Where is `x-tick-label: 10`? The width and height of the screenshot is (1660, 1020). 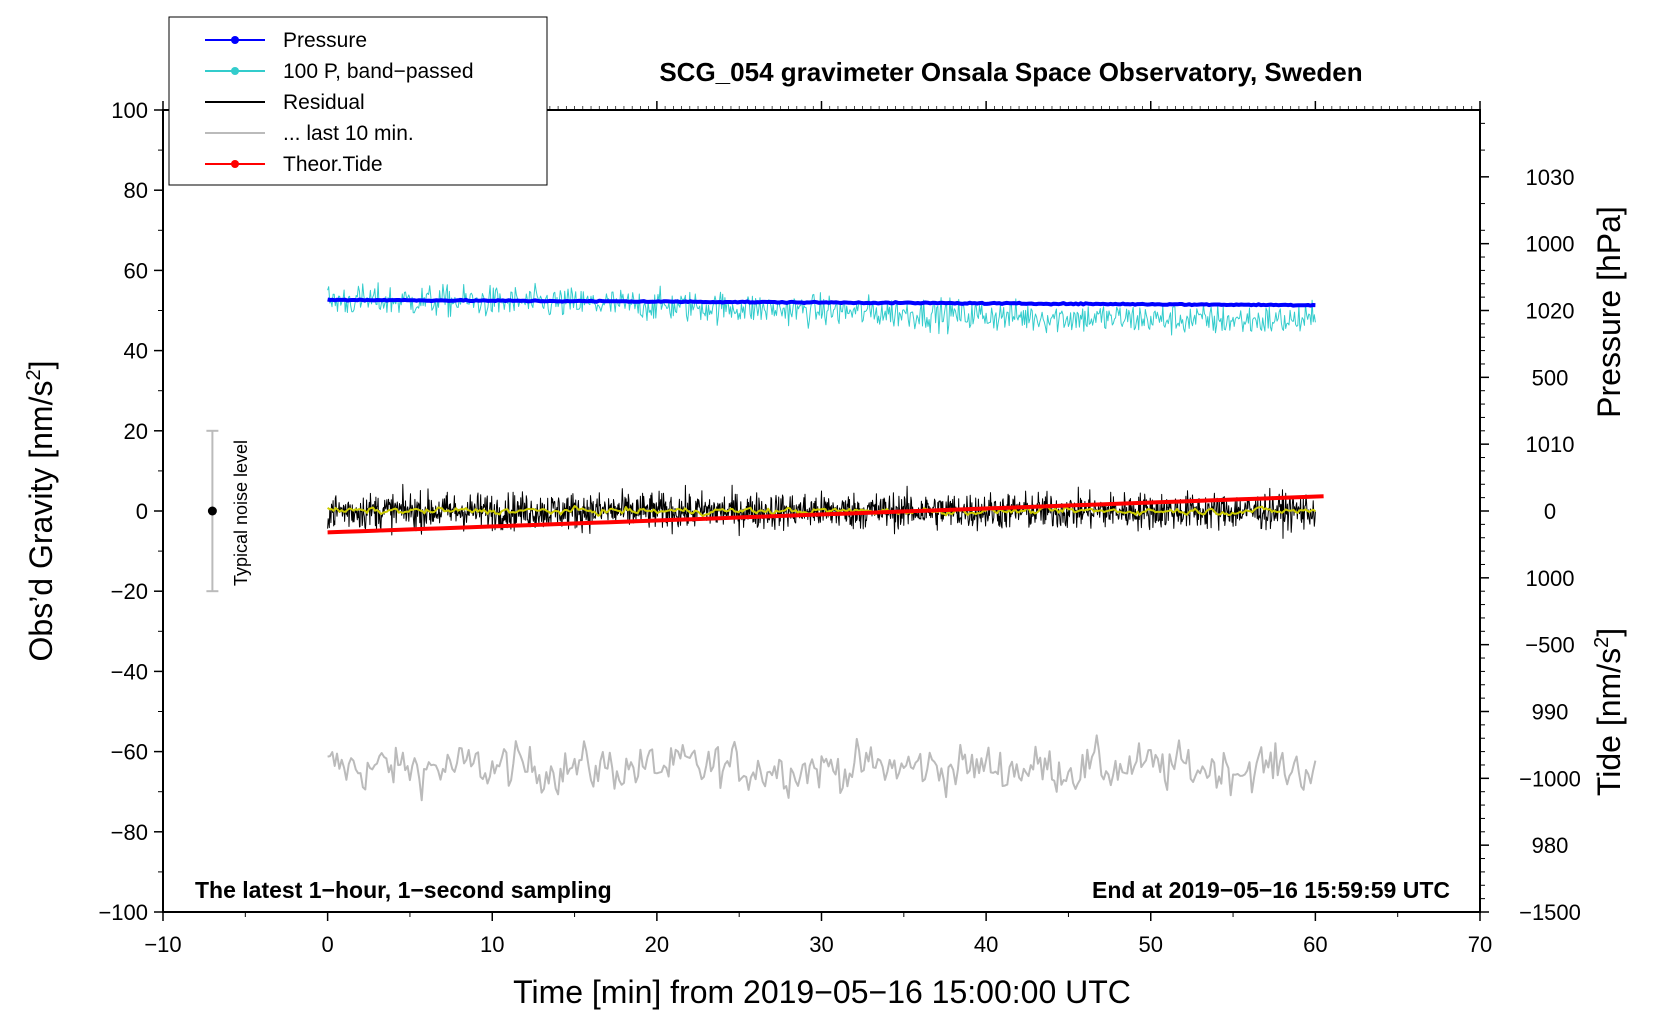
x-tick-label: 10 is located at coordinates (492, 944).